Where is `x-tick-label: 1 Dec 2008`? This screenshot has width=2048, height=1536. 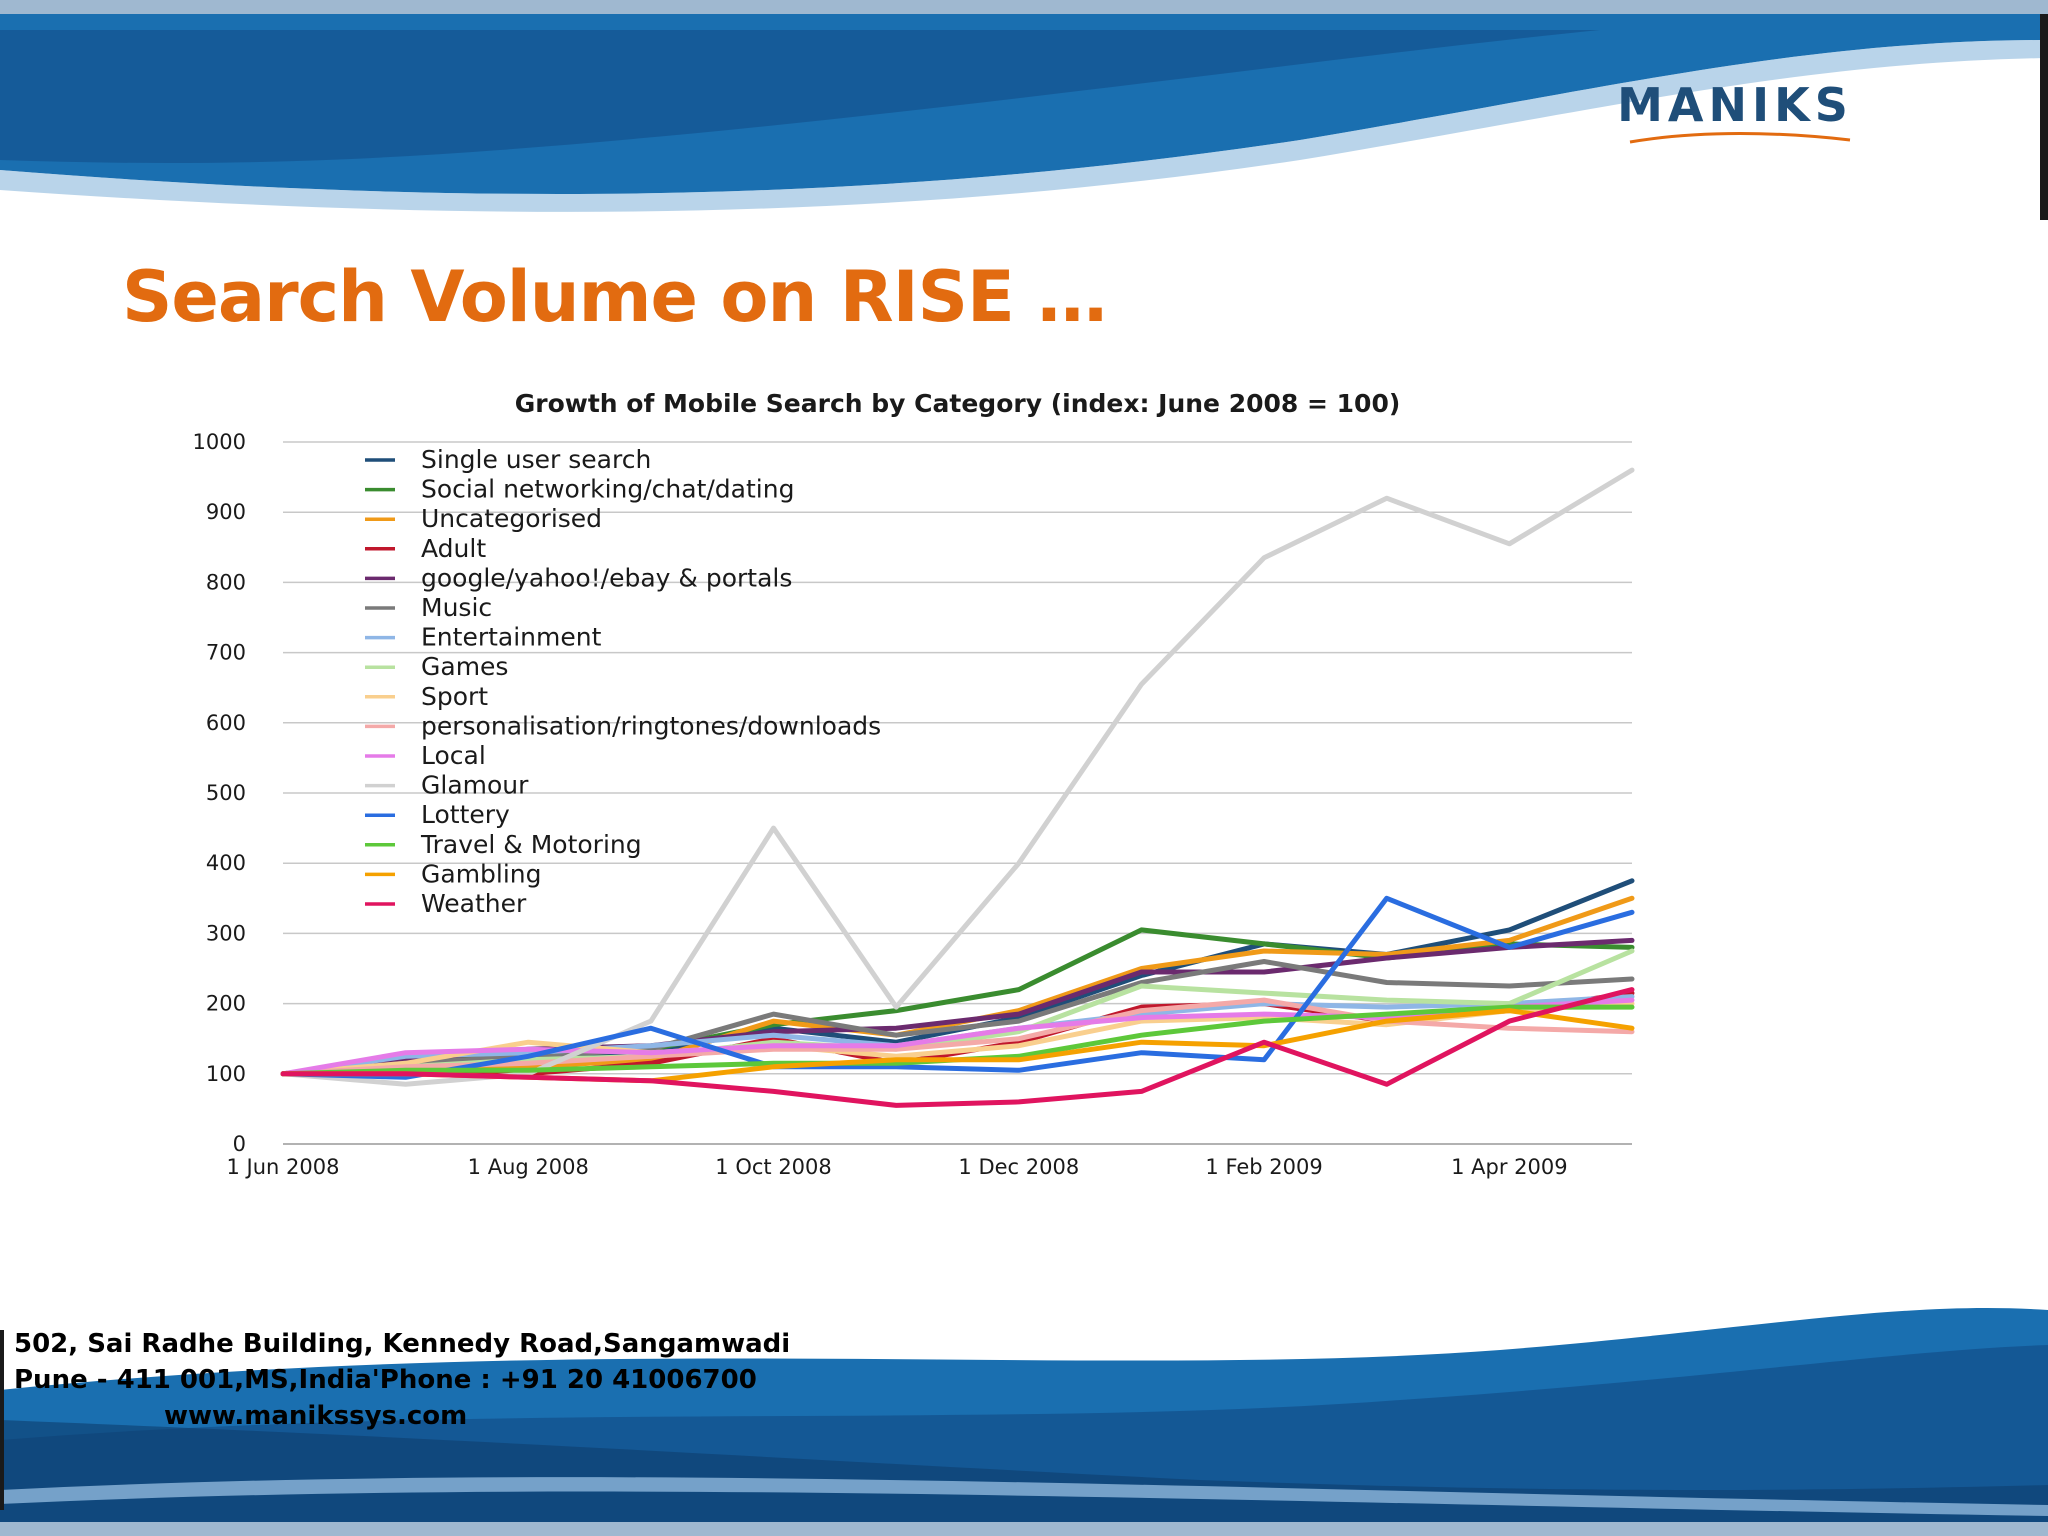
x-tick-label: 1 Dec 2008 is located at coordinates (1018, 1167).